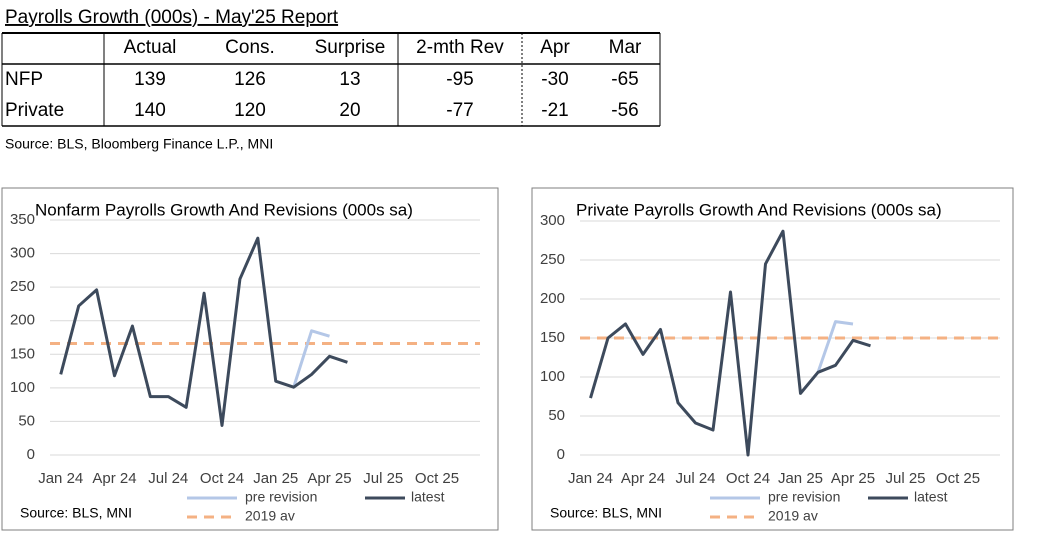 The height and width of the screenshot is (533, 1061). Describe the element at coordinates (24, 79) in the screenshot. I see `row-label: NFP` at that location.